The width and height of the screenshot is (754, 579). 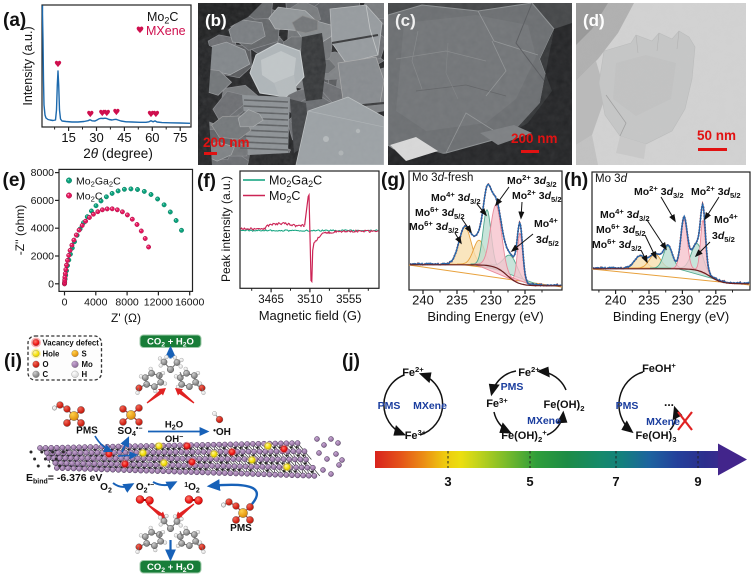 What do you see at coordinates (310, 315) in the screenshot?
I see `svg-text: Magnetic field (G)` at bounding box center [310, 315].